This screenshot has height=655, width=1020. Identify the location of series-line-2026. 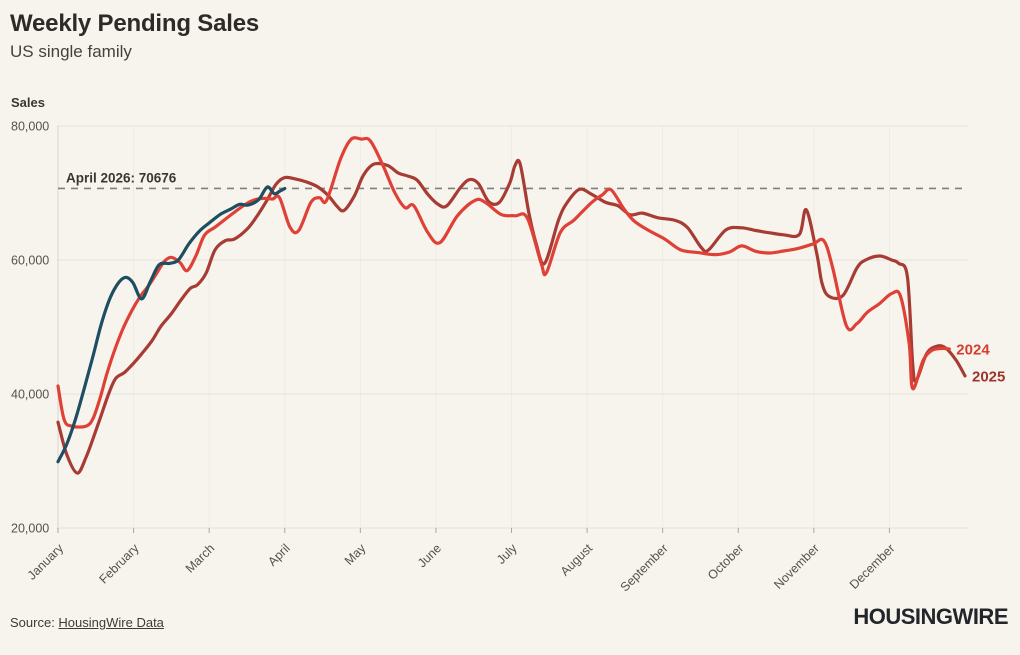
(171, 324).